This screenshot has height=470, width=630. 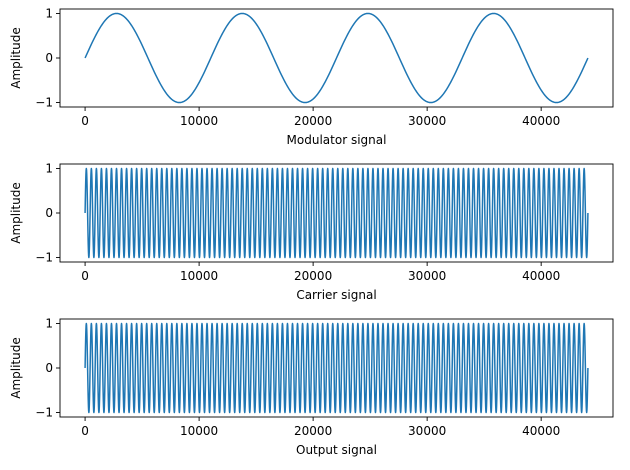 What do you see at coordinates (336, 450) in the screenshot?
I see `x-axis-label: Output signal` at bounding box center [336, 450].